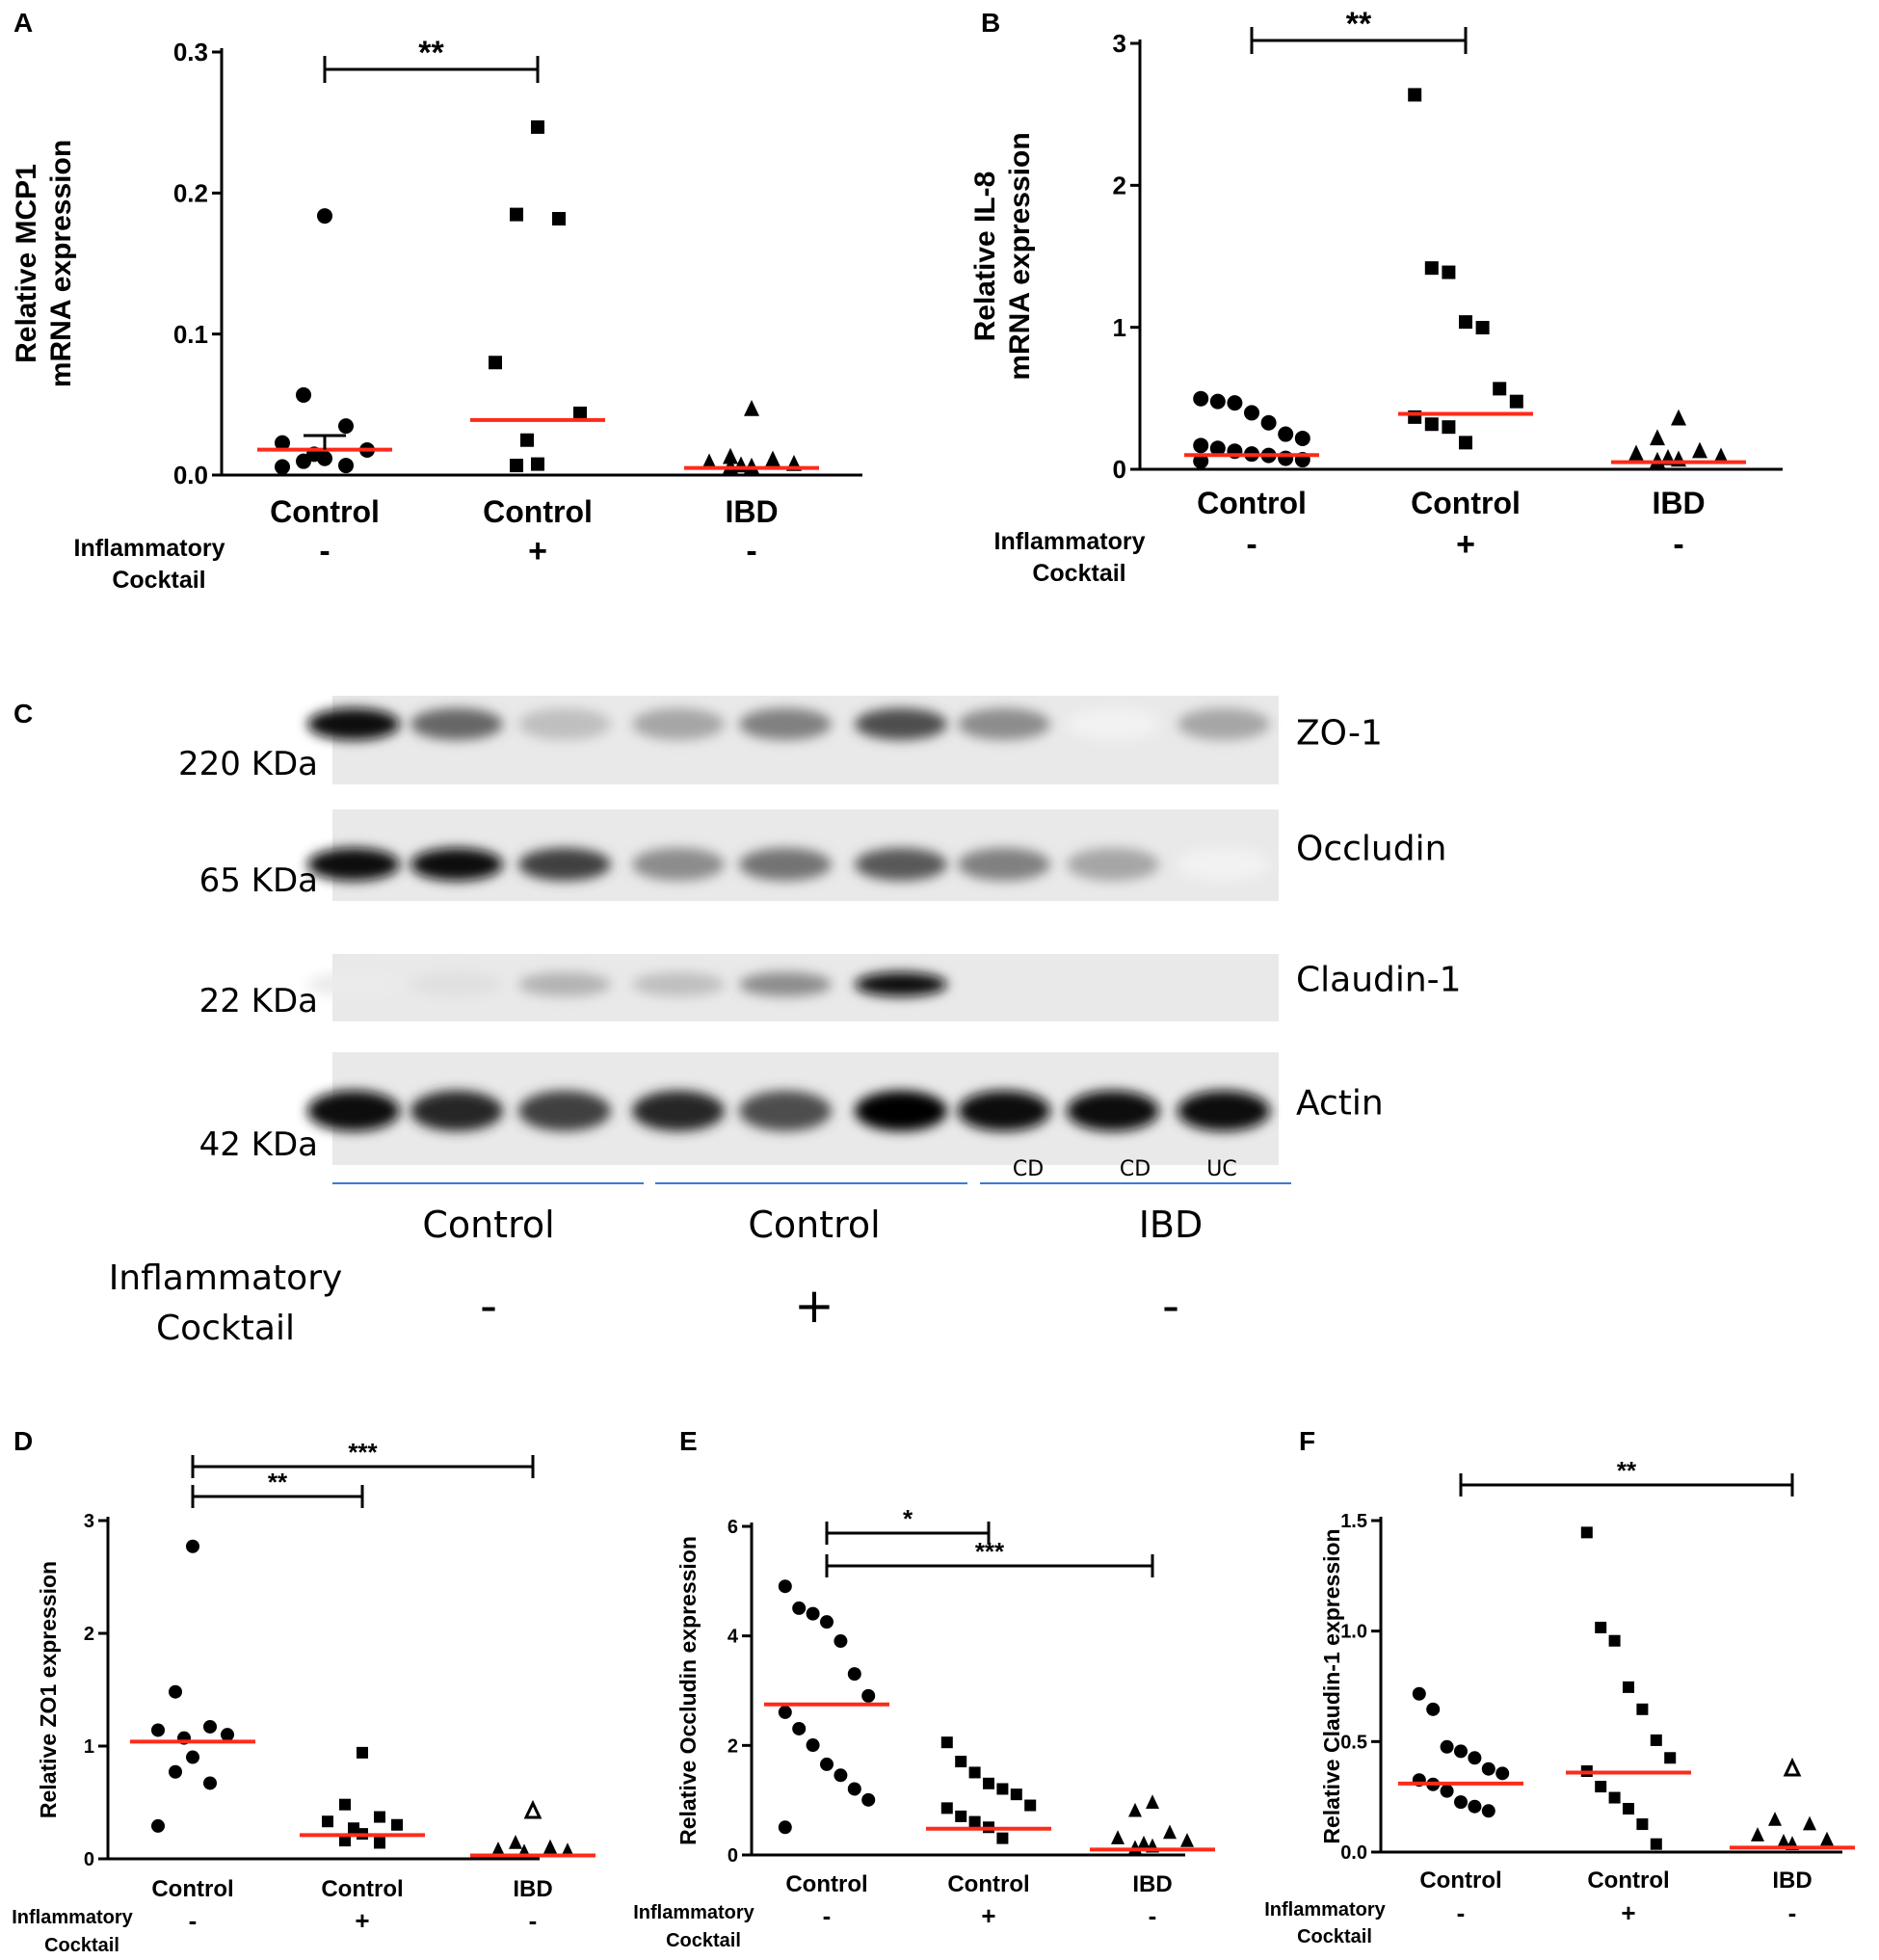 This screenshot has height=1960, width=1879. I want to click on lane-label: CD, so click(1135, 1169).